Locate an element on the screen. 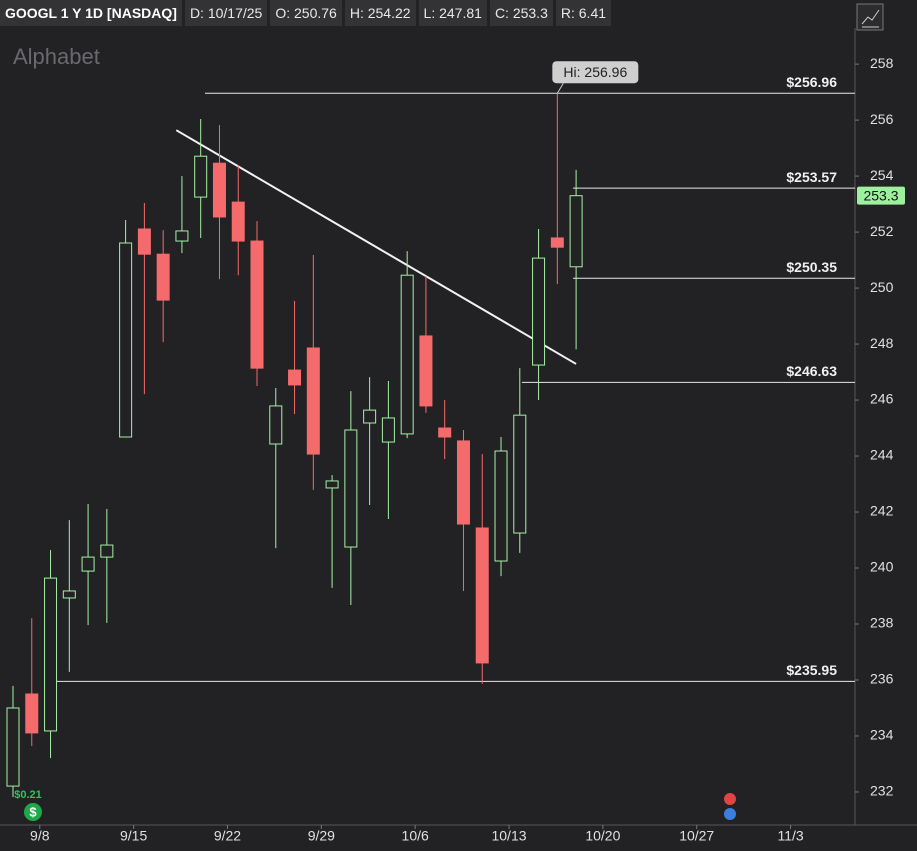 This screenshot has width=917, height=851. y-tick-label: 236 is located at coordinates (882, 679).